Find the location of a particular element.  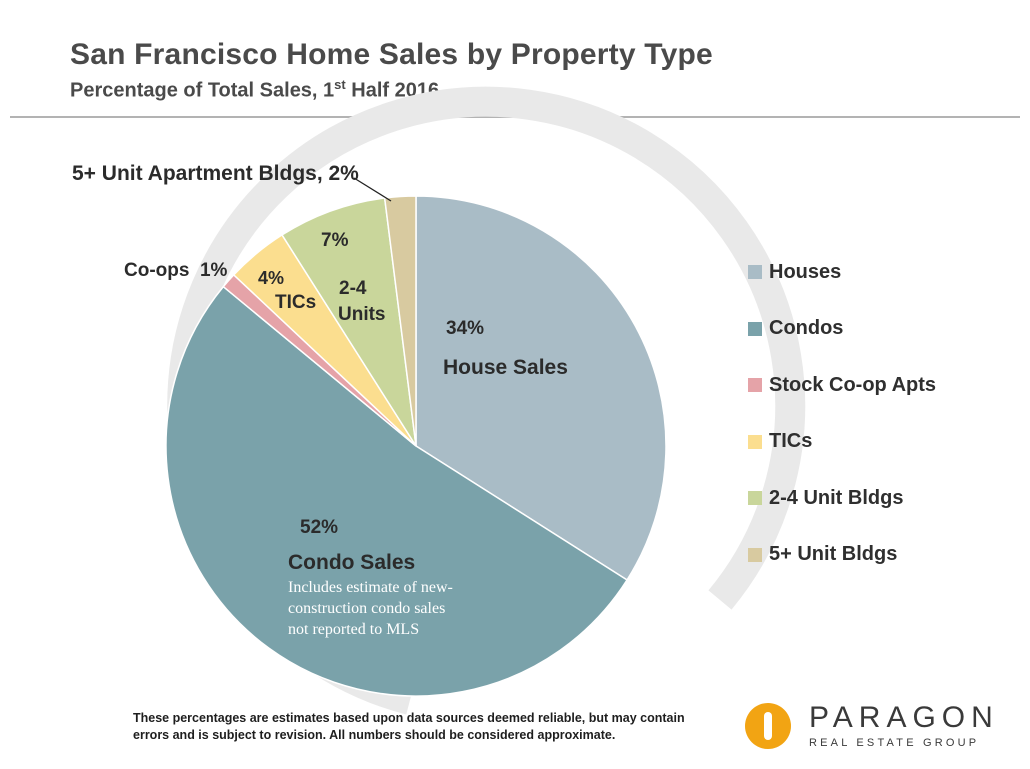

legend-swatch-tics is located at coordinates (755, 441).